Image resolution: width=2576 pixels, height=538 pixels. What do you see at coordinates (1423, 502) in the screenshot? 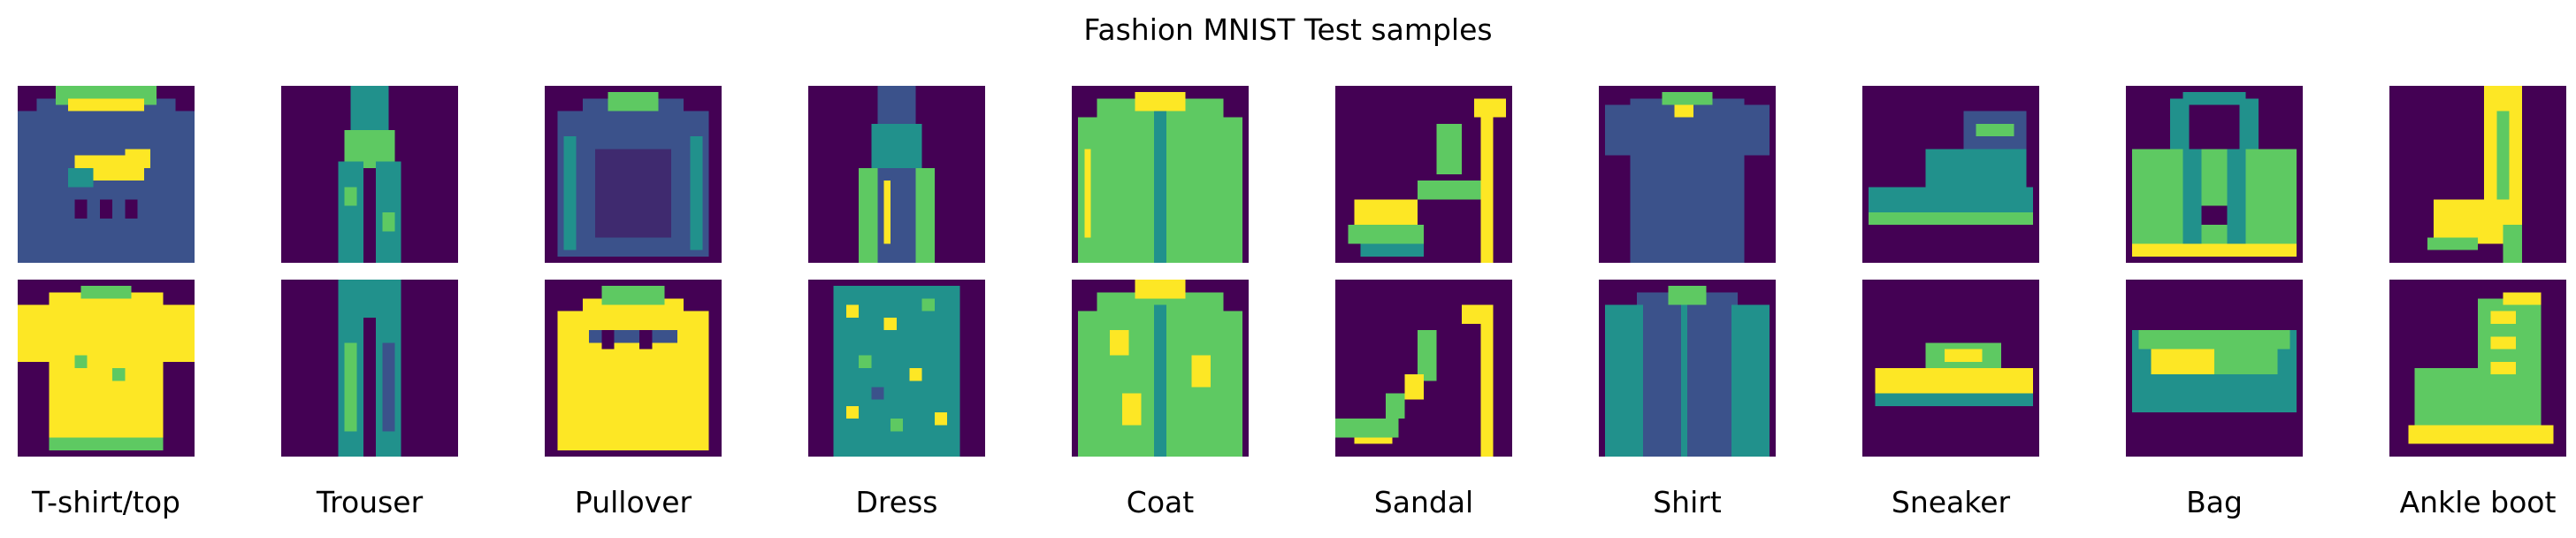
I see `class-label: Sandal` at bounding box center [1423, 502].